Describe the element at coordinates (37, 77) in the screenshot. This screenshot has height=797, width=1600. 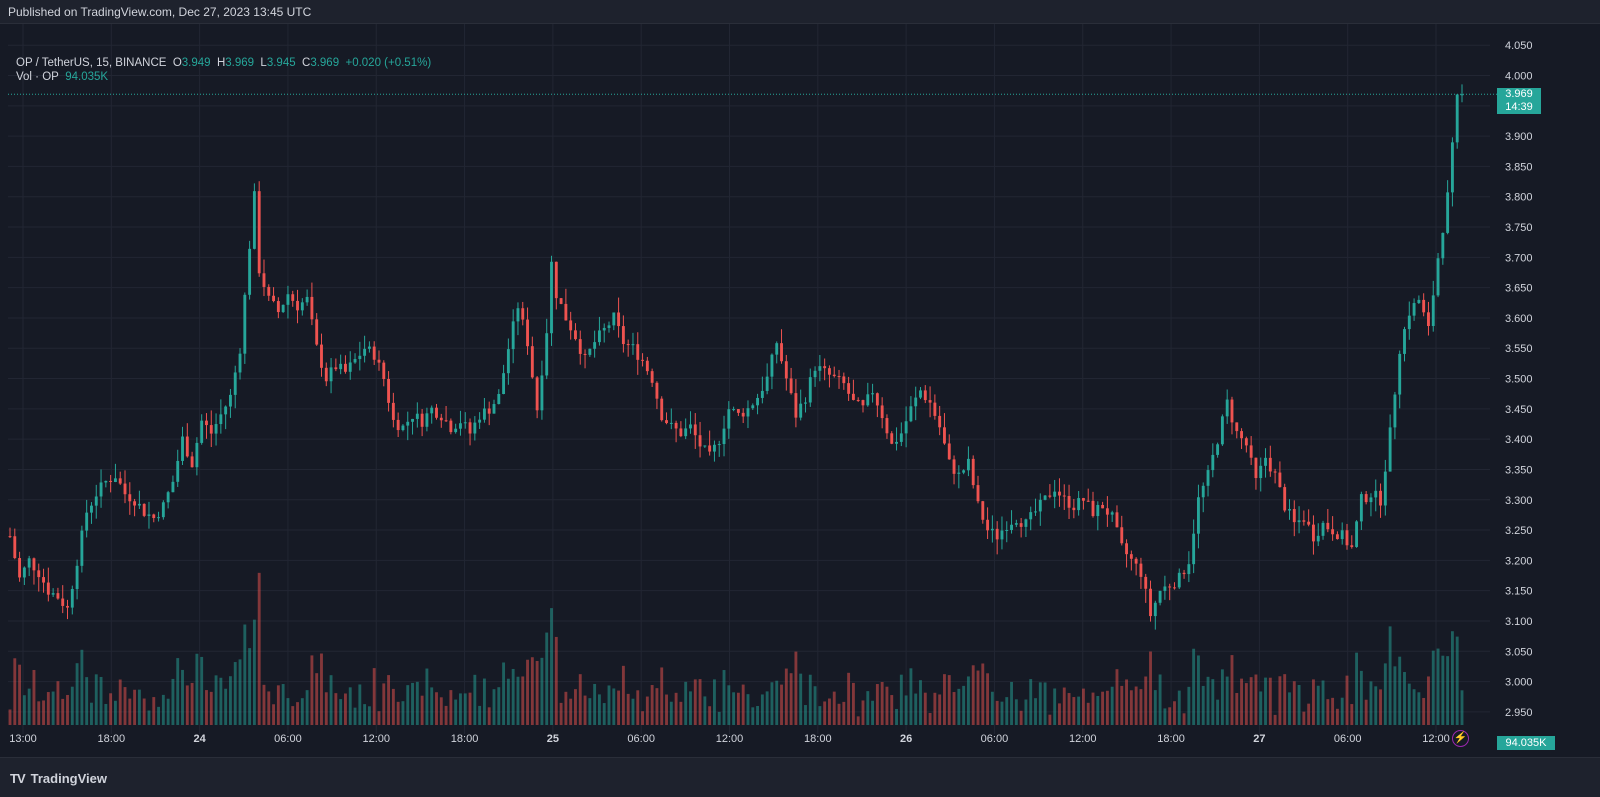
I see `volume-label: Vol · OP` at that location.